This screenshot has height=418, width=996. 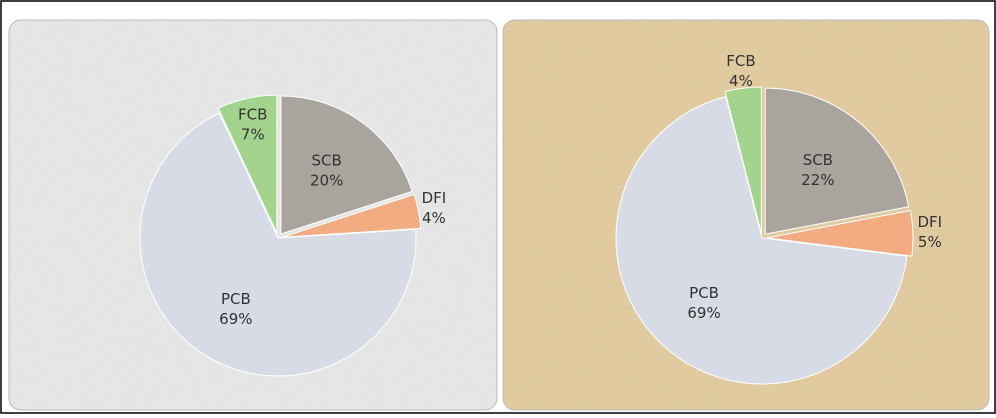 I want to click on slice-value-label: 5%, so click(x=930, y=242).